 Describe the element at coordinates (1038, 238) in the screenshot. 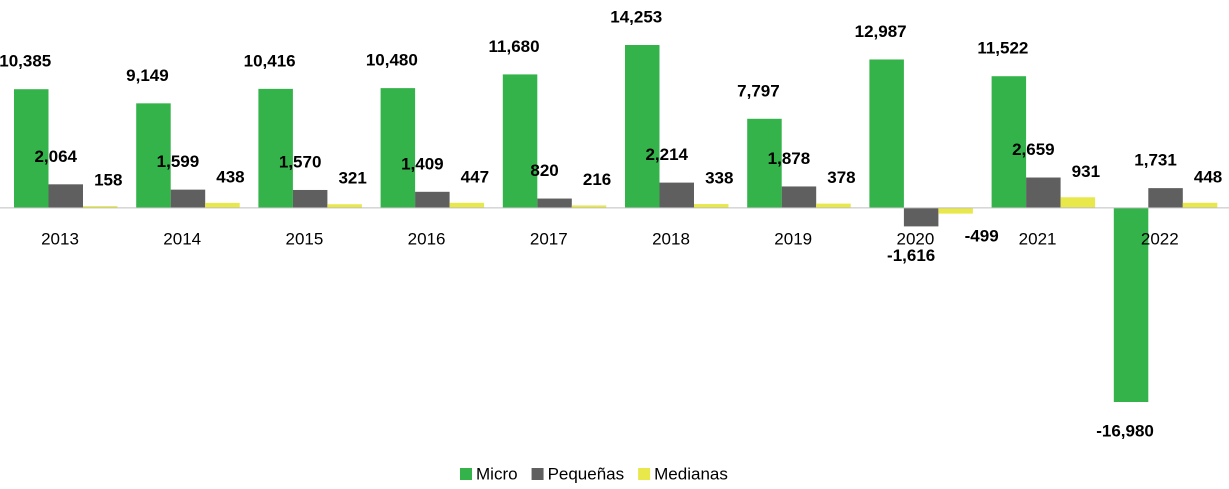

I see `x-tick-label: 2021` at that location.